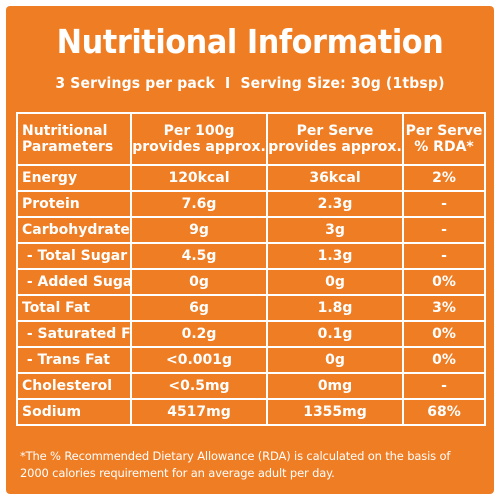 This screenshot has height=500, width=500. Describe the element at coordinates (335, 230) in the screenshot. I see `row-per-serve: 3g` at that location.